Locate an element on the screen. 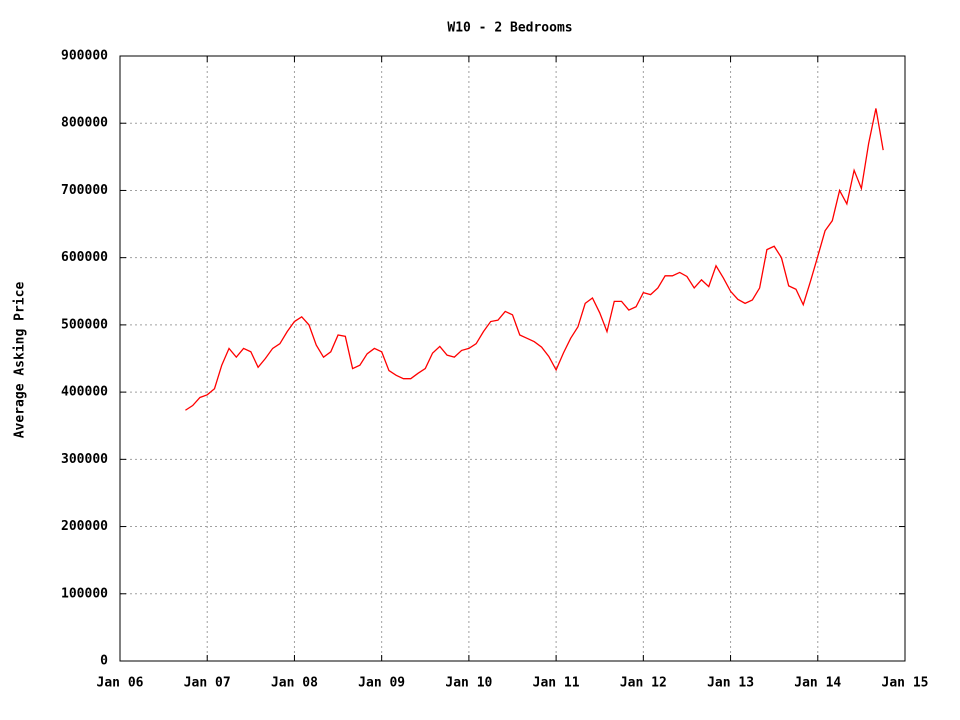 This screenshot has height=720, width=960. y-tick-label: 800000 is located at coordinates (84, 123).